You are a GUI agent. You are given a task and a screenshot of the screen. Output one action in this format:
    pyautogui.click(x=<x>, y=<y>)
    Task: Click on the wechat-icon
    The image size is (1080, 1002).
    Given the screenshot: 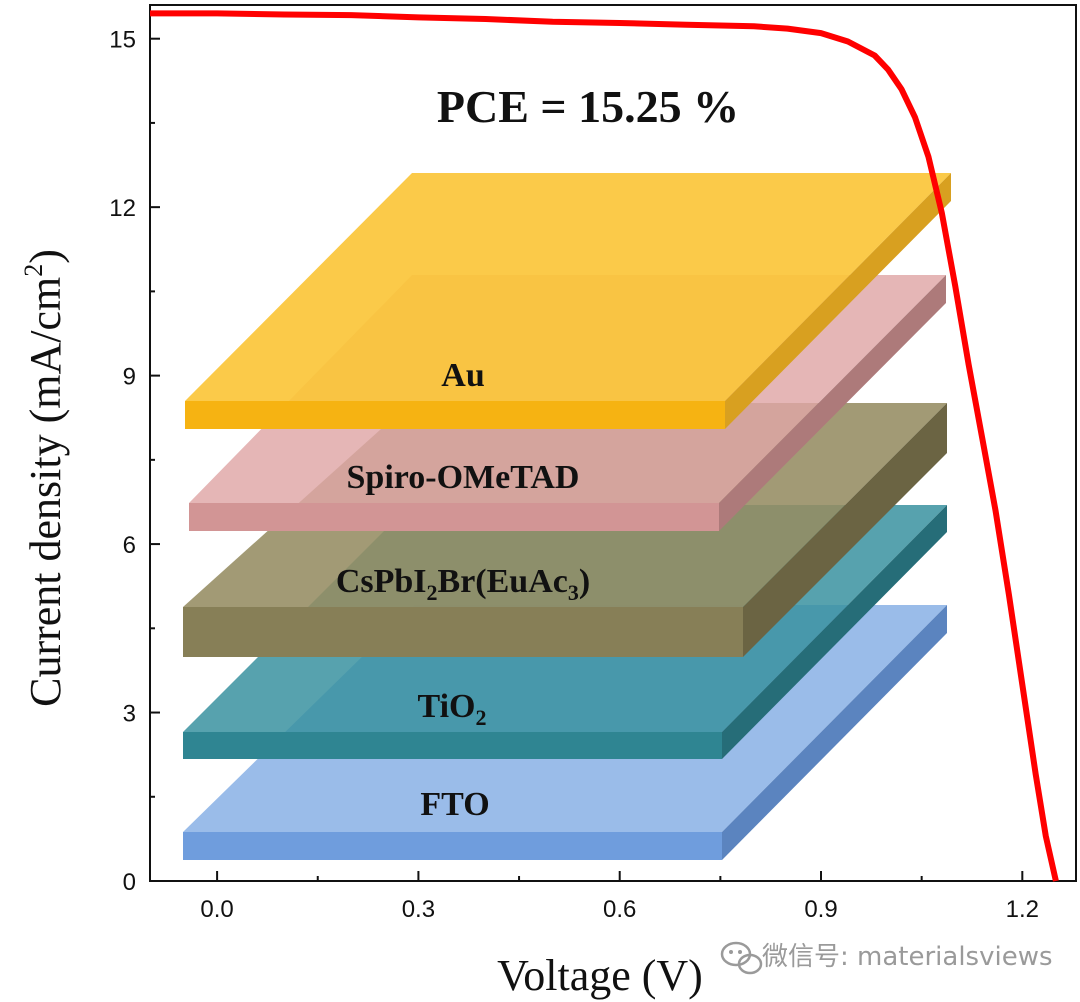 What is the action you would take?
    pyautogui.click(x=741, y=958)
    